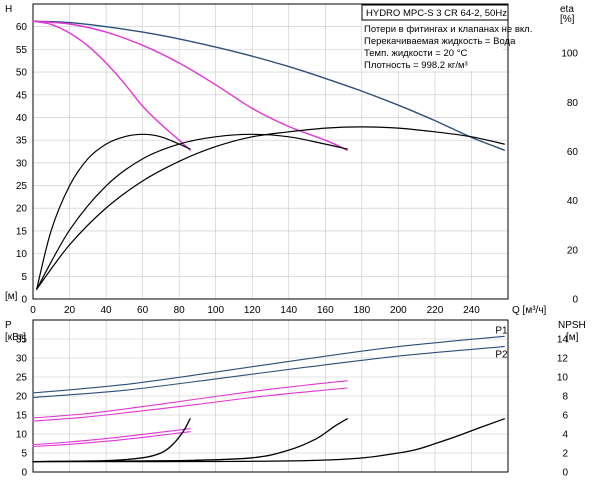  Describe the element at coordinates (435, 310) in the screenshot. I see `x-tick-label: 220` at that location.